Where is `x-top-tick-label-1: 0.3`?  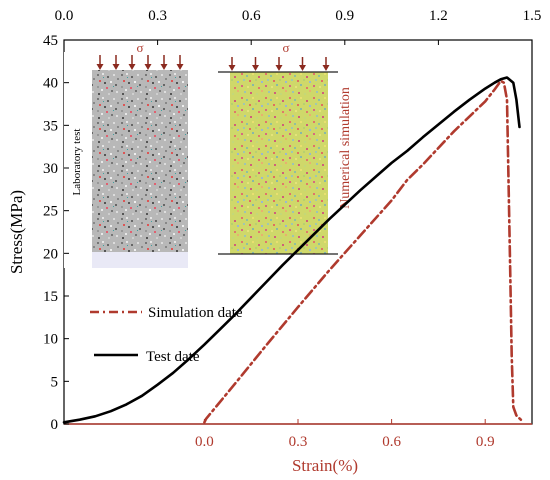
x-top-tick-label-1: 0.3 is located at coordinates (157, 16).